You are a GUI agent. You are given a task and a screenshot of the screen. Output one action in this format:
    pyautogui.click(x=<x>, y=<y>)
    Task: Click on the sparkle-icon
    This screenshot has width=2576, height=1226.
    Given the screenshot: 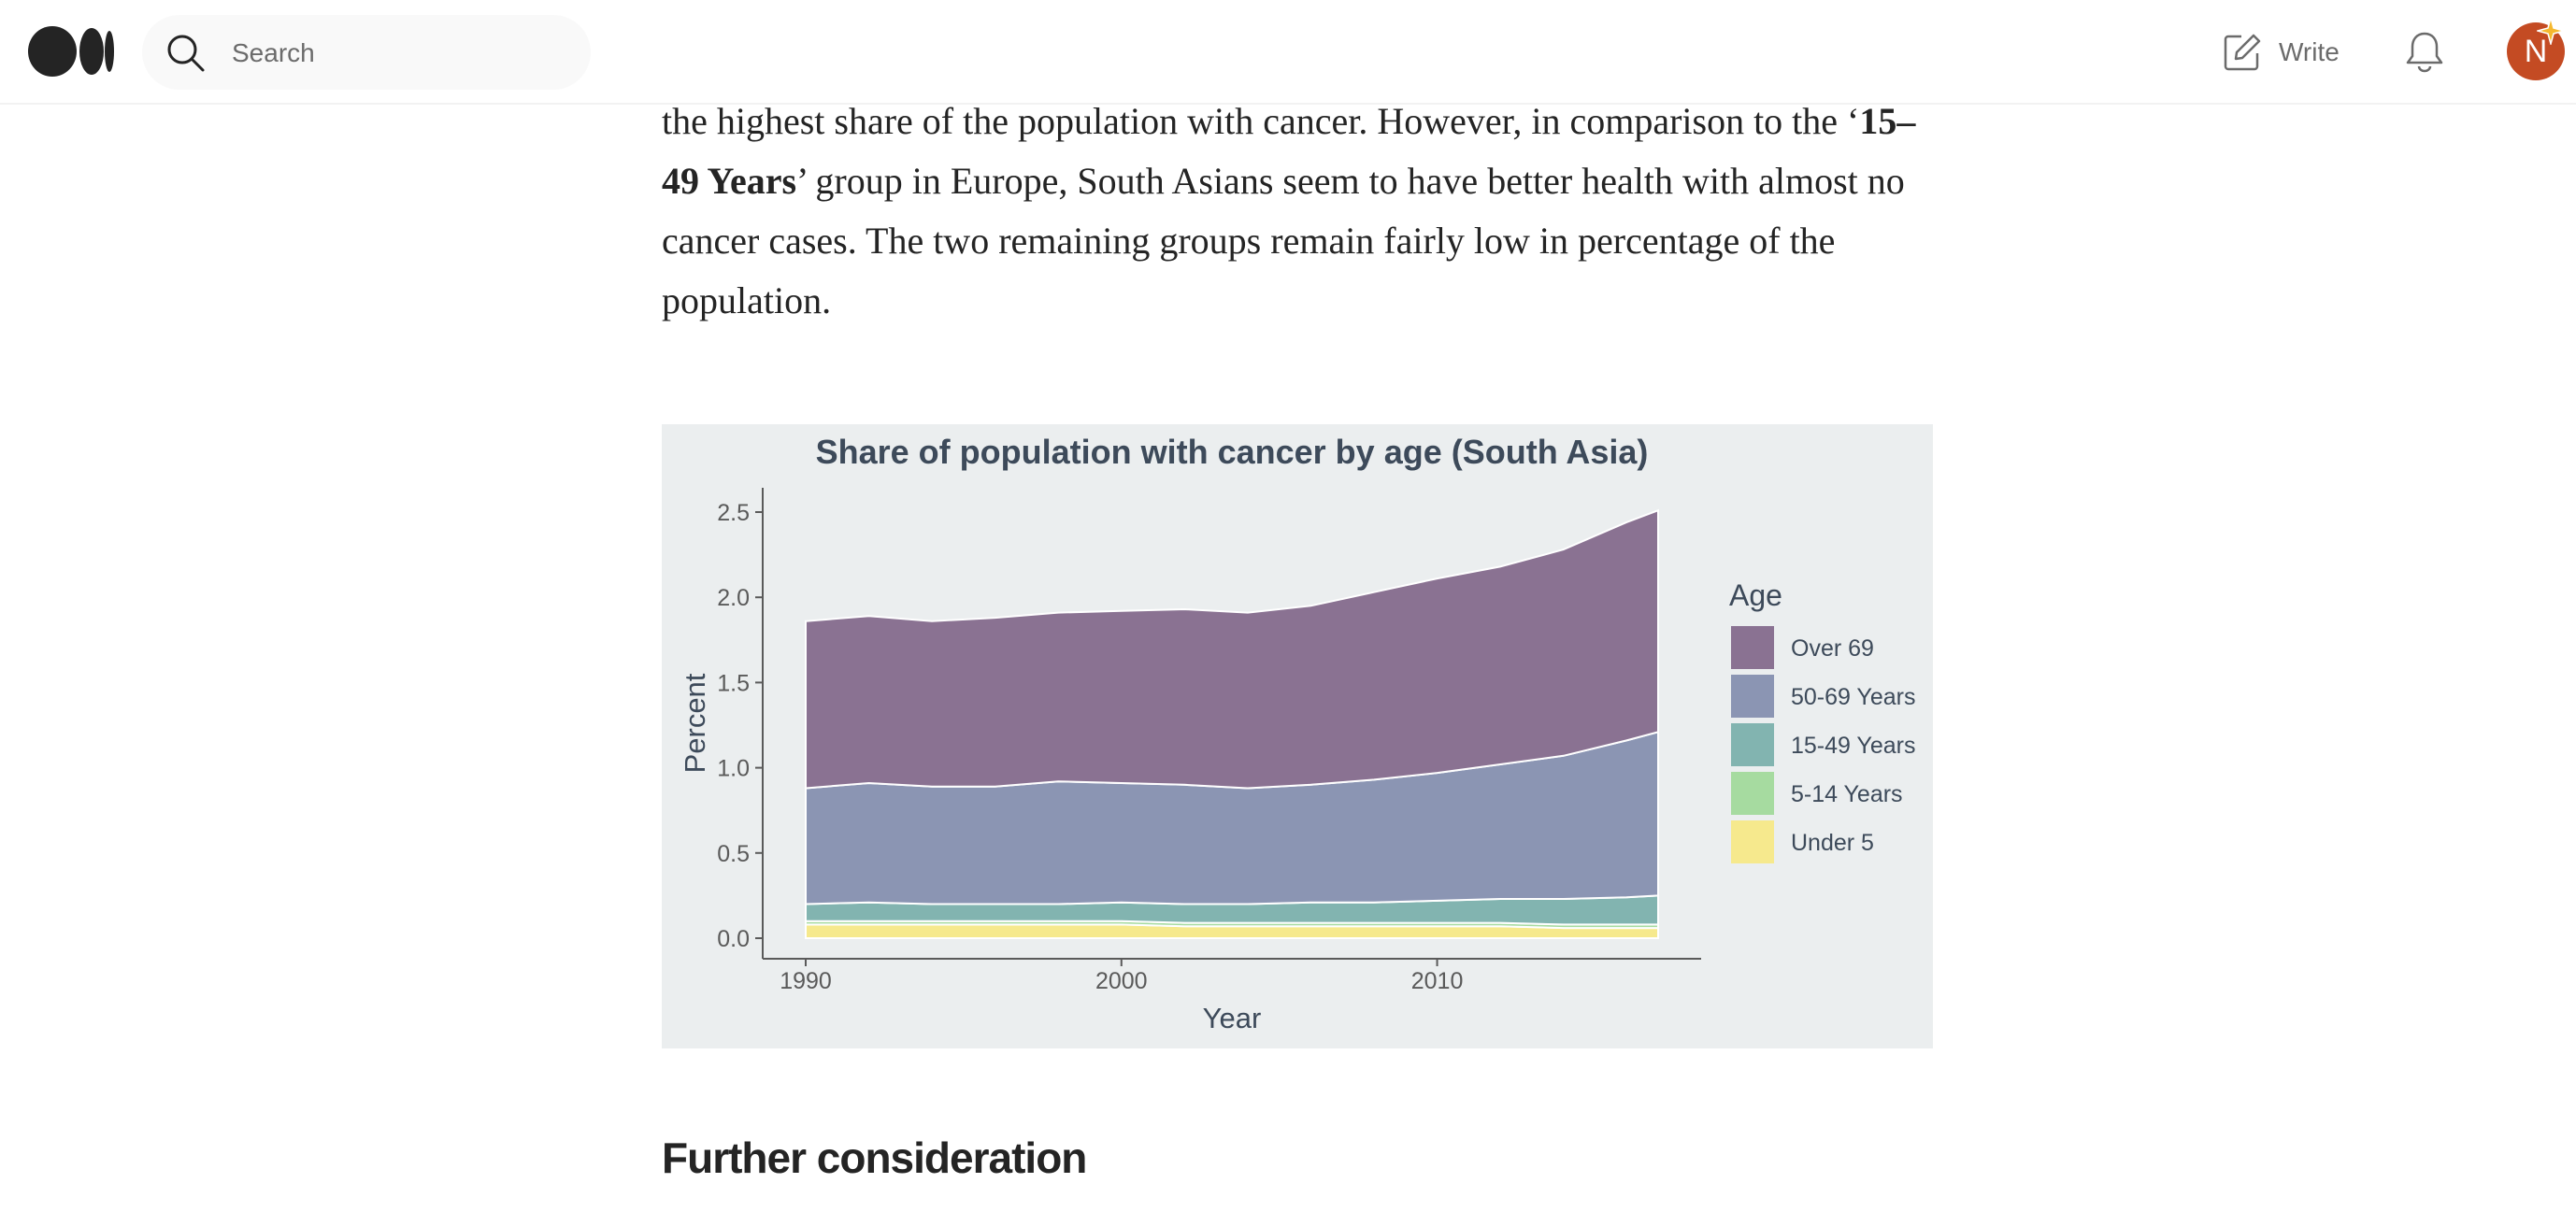 What is the action you would take?
    pyautogui.click(x=2551, y=31)
    